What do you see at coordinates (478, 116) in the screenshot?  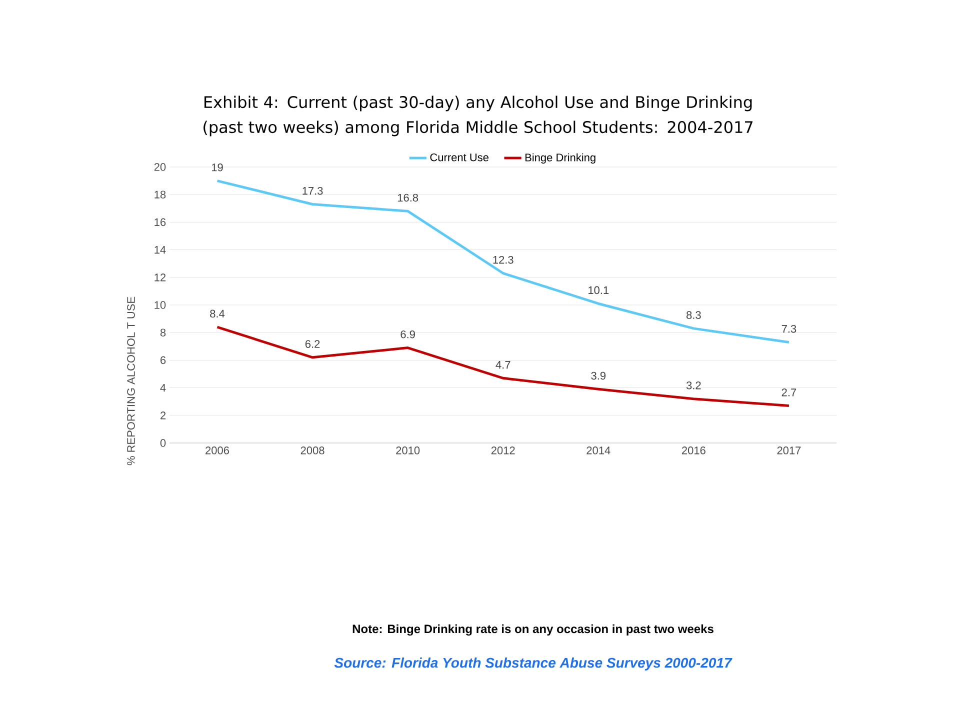 I see `chart-title: Exhibit 4: Current (past 30-day) any Alcohol Use and Binge Drinking (past two weeks) among Florida Middle School Students: 2004-2017` at bounding box center [478, 116].